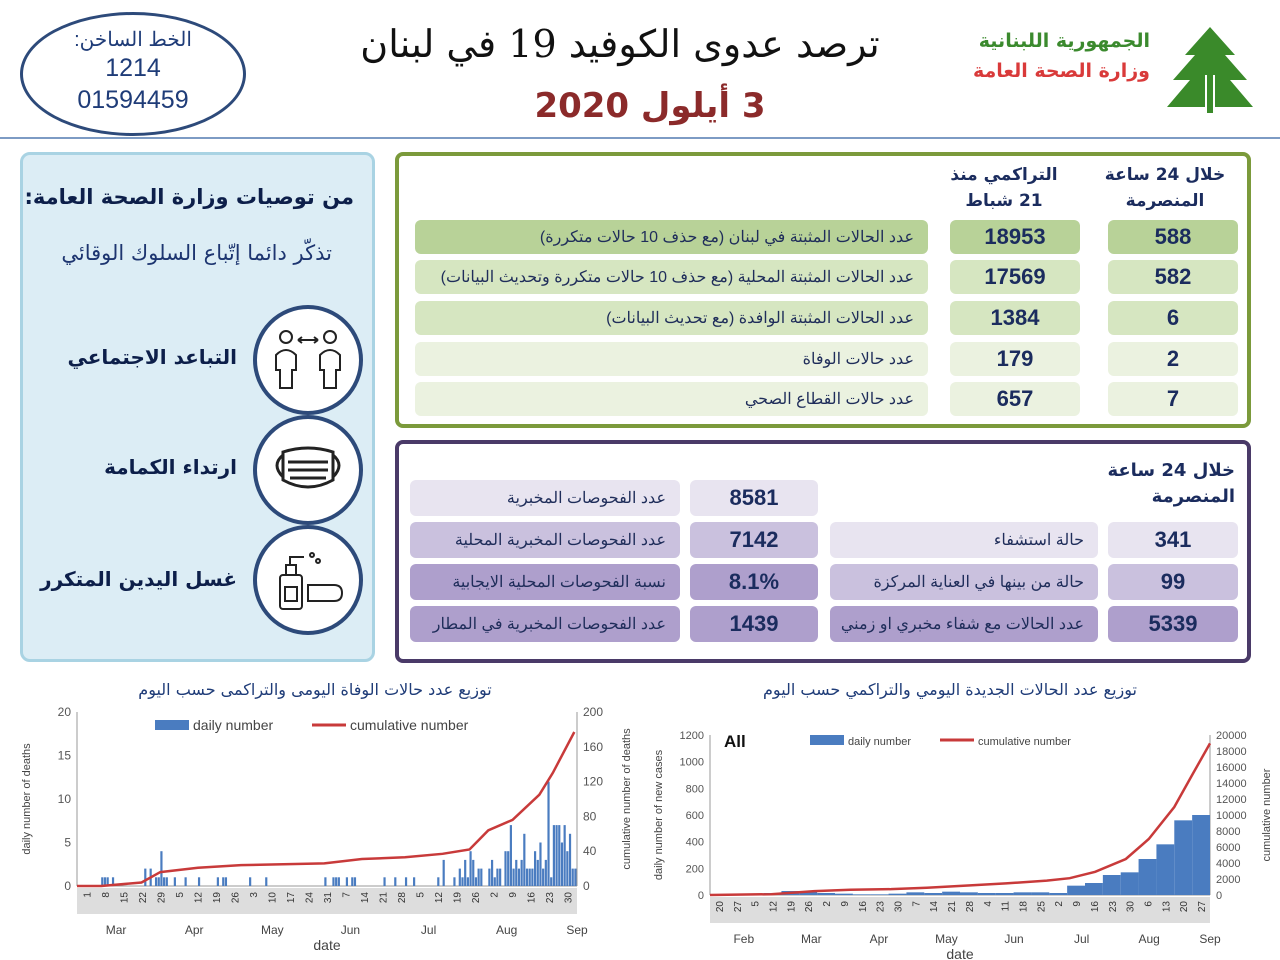  I want to click on day-tick-label: 26, so click(809, 907).